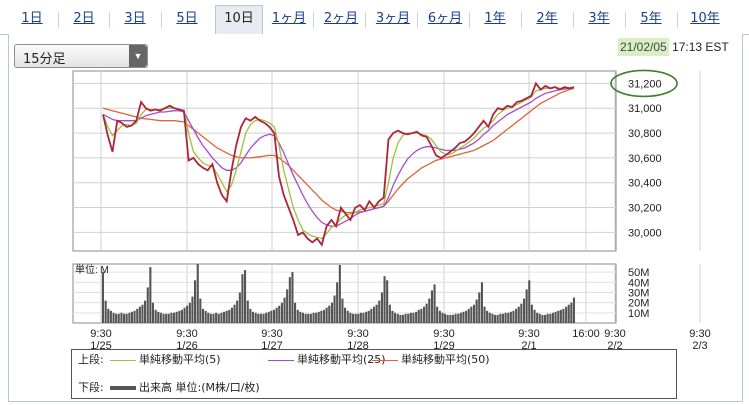  I want to click on tab-9: 1年, so click(495, 18).